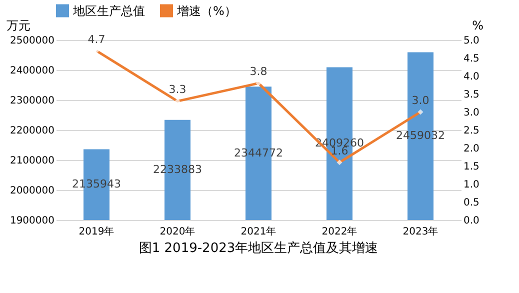  Describe the element at coordinates (32, 131) in the screenshot. I see `y-tick-label: 2200000` at that location.